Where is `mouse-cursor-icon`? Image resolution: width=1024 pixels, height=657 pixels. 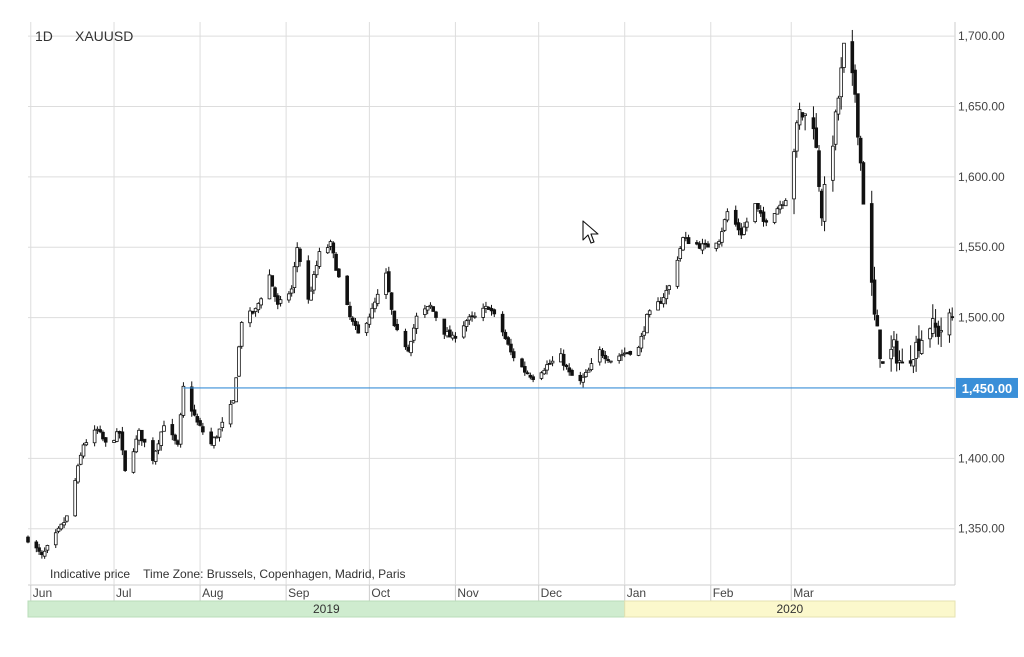 mouse-cursor-icon is located at coordinates (590, 232).